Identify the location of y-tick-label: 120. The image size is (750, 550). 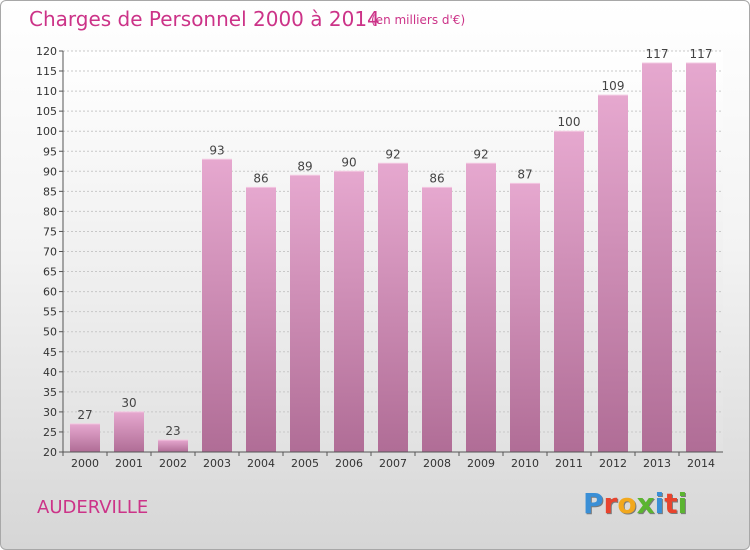
(46, 51).